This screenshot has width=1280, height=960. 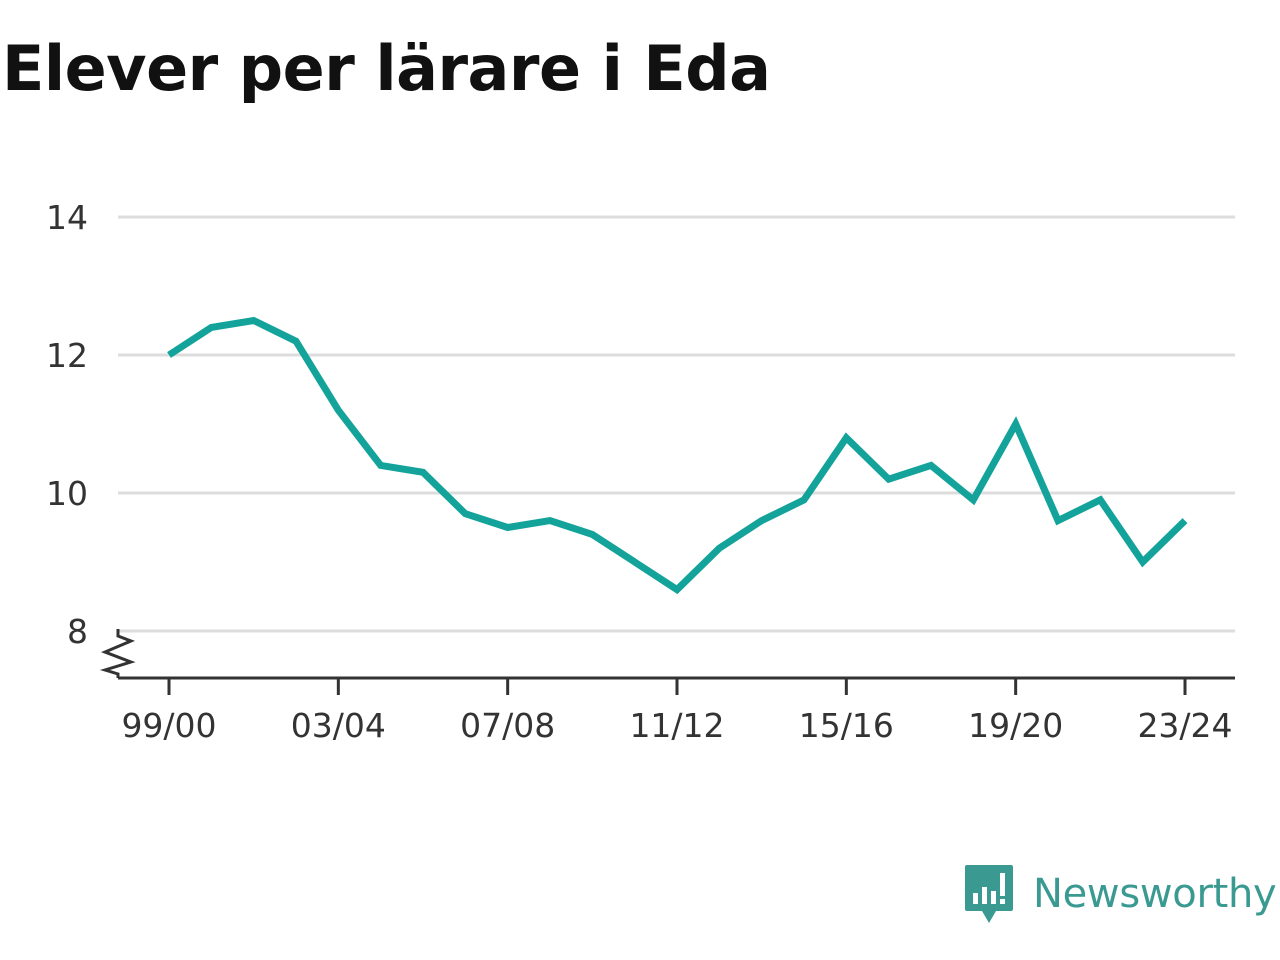 What do you see at coordinates (989, 894) in the screenshot?
I see `newsworthy-logo-icon` at bounding box center [989, 894].